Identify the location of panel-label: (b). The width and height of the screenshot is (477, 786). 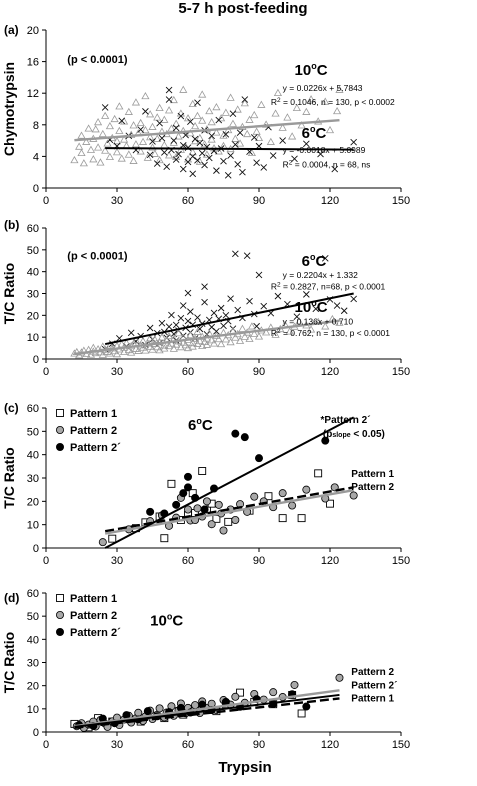
(11, 225).